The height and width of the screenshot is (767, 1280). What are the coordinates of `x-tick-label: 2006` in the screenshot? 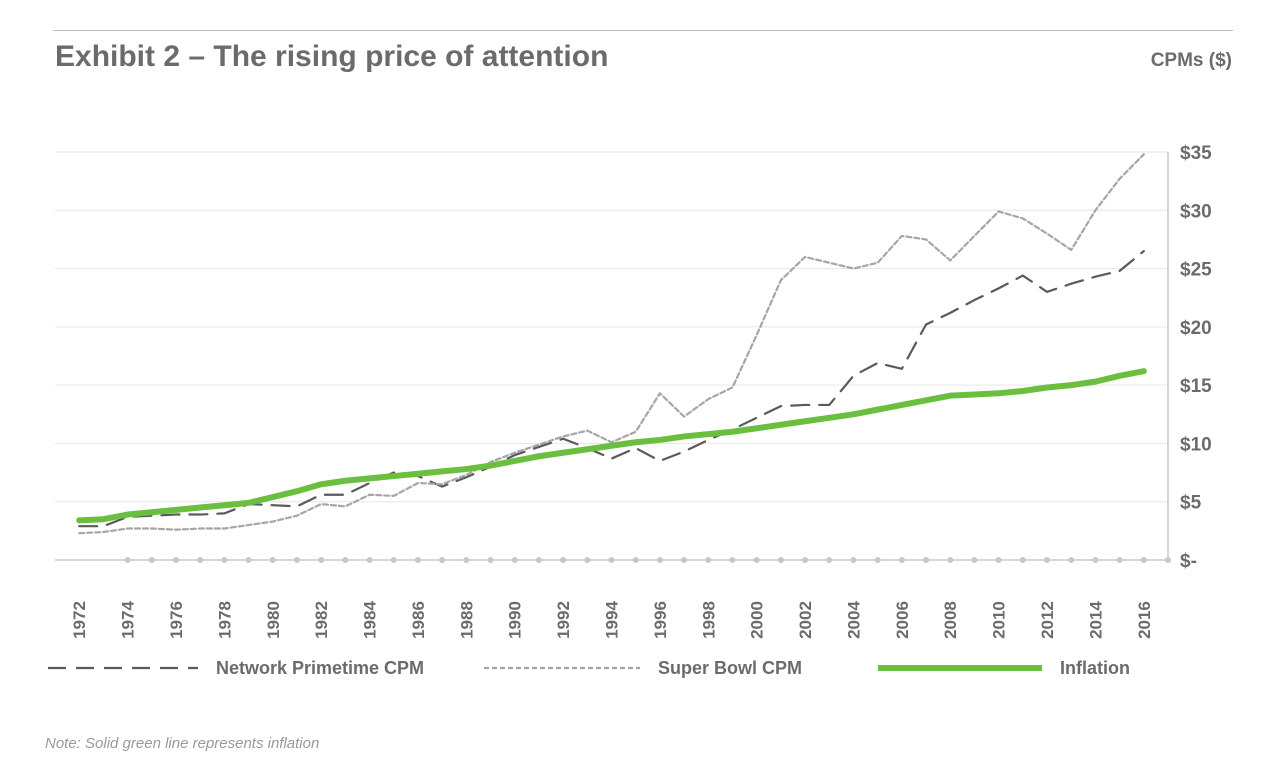 It's located at (902, 620).